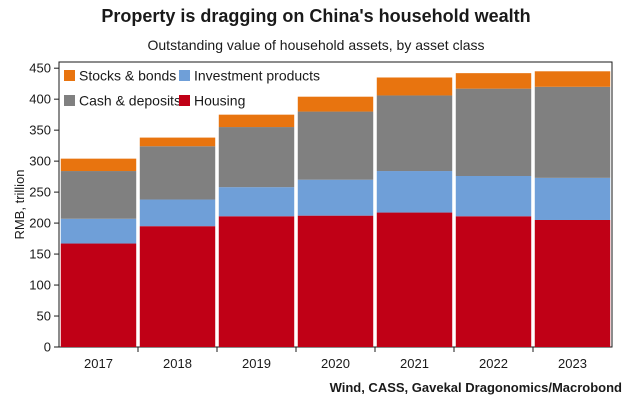 This screenshot has width=632, height=408. Describe the element at coordinates (40, 161) in the screenshot. I see `y-tick-label: 300` at that location.